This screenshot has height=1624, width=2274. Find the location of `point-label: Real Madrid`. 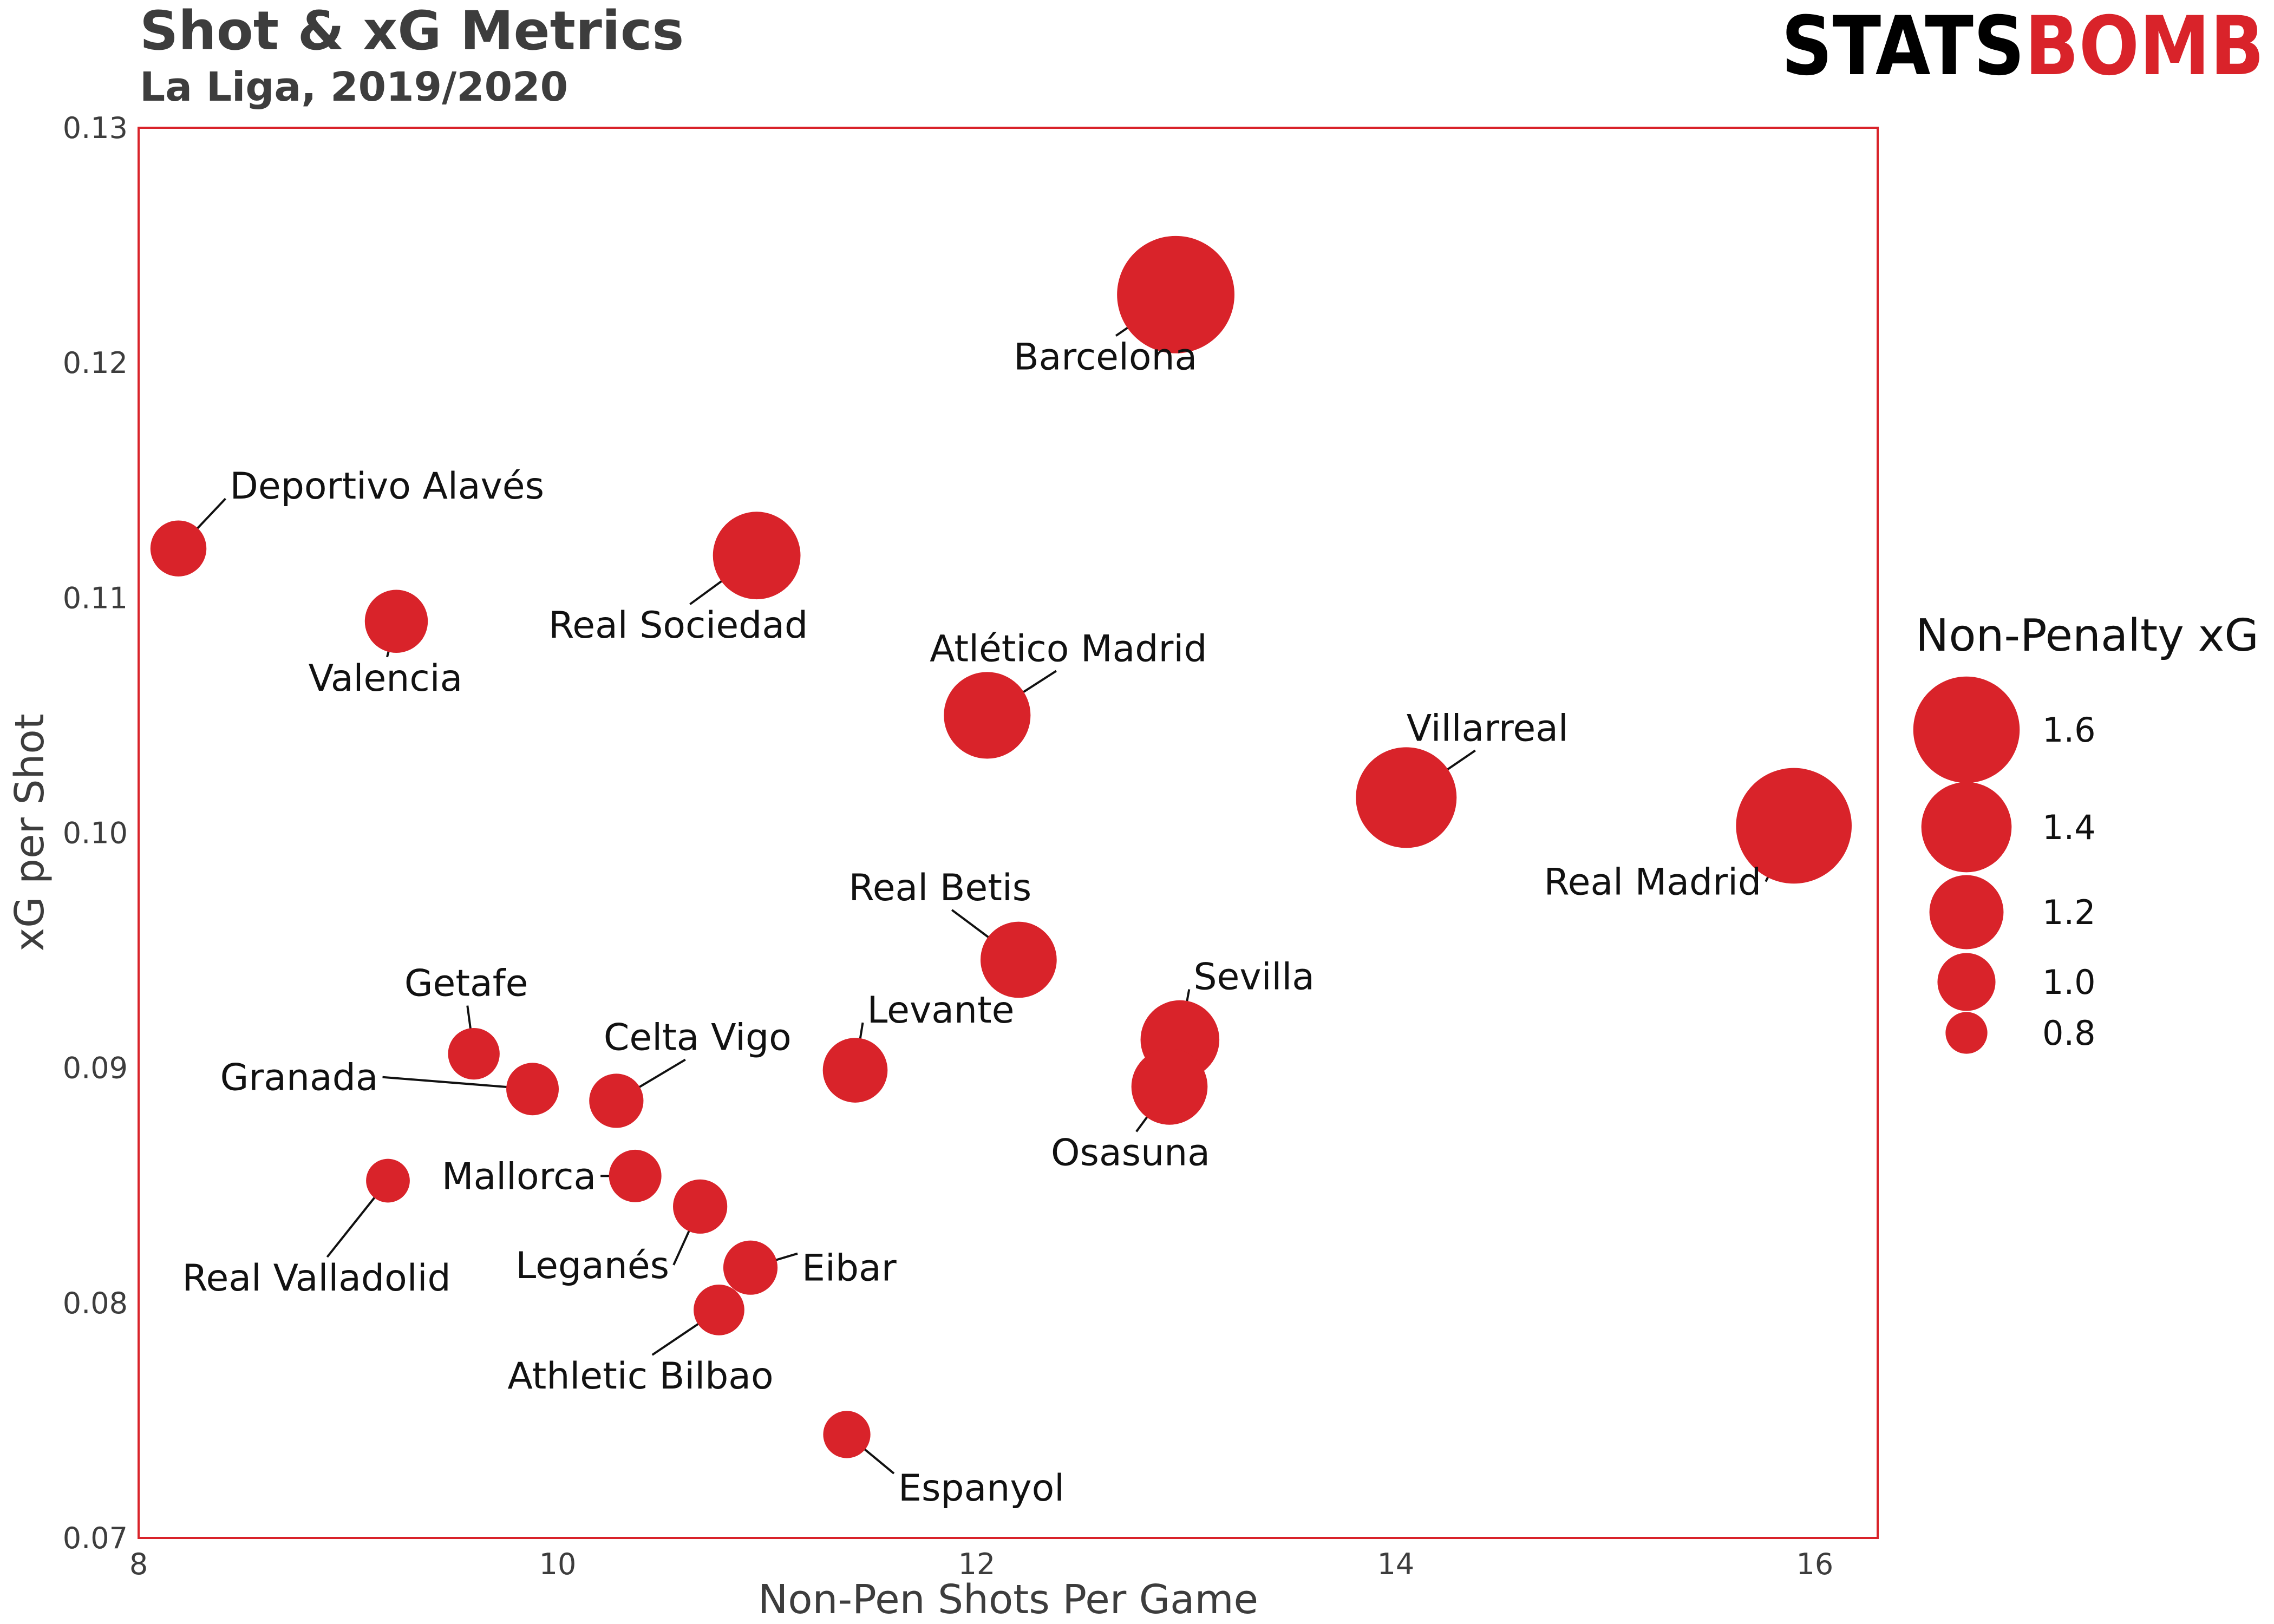

point-label: Real Madrid is located at coordinates (1653, 882).